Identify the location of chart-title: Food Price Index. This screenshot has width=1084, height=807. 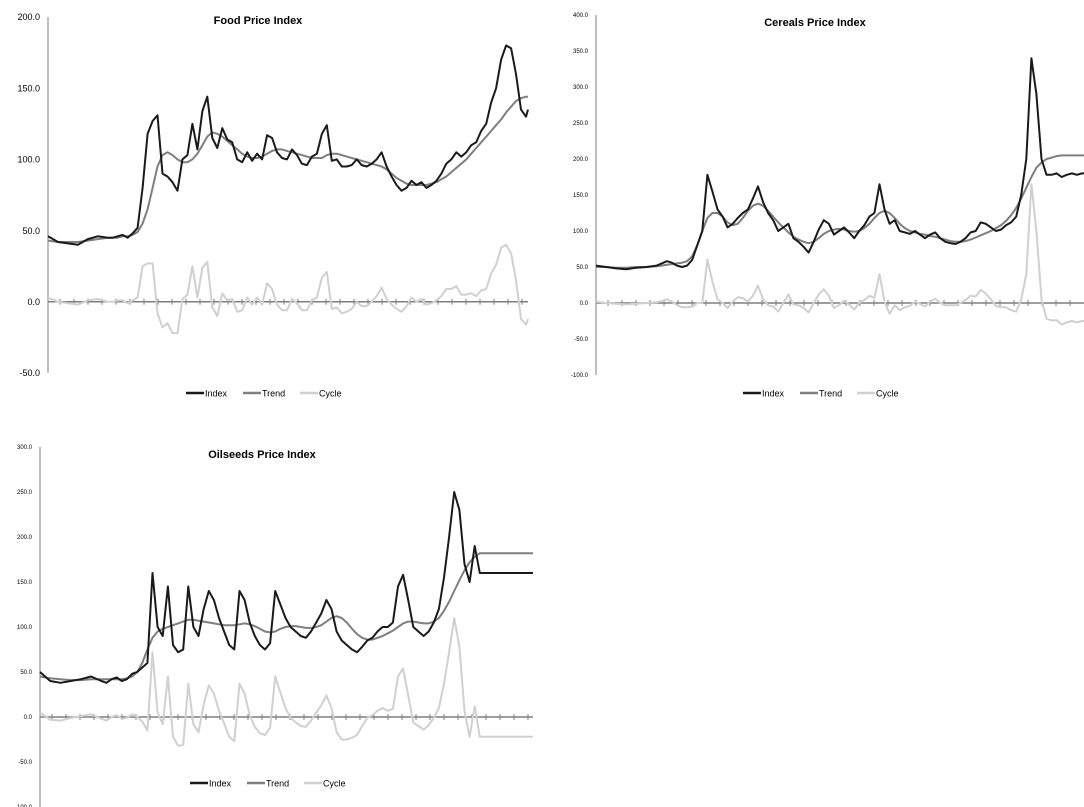
(259, 21).